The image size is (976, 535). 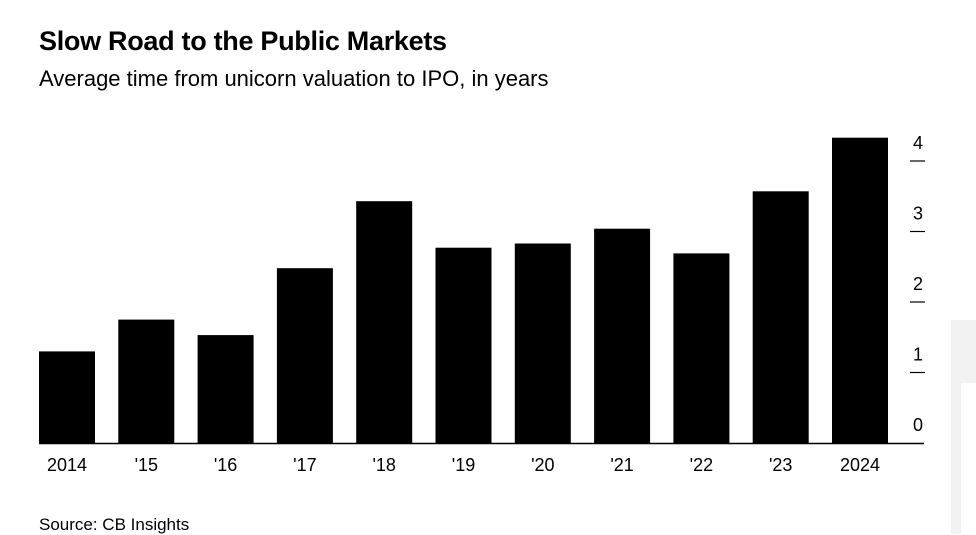 I want to click on x-tick-label-3: '17, so click(x=304, y=465).